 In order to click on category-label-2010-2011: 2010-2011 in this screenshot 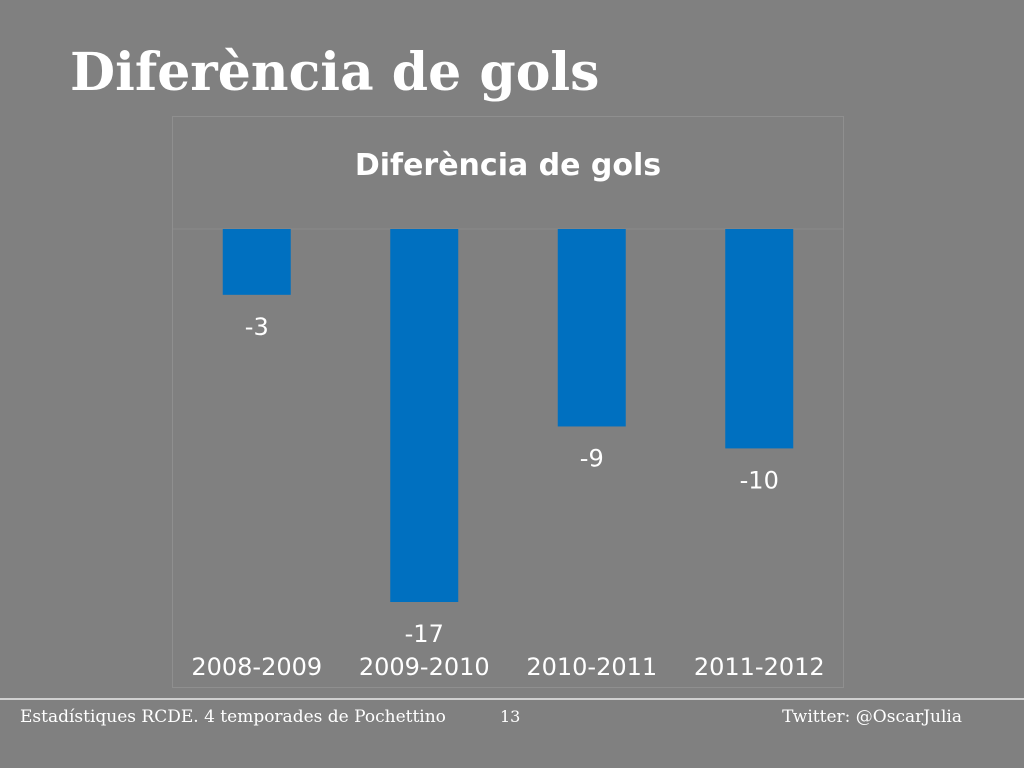, I will do `click(591, 667)`.